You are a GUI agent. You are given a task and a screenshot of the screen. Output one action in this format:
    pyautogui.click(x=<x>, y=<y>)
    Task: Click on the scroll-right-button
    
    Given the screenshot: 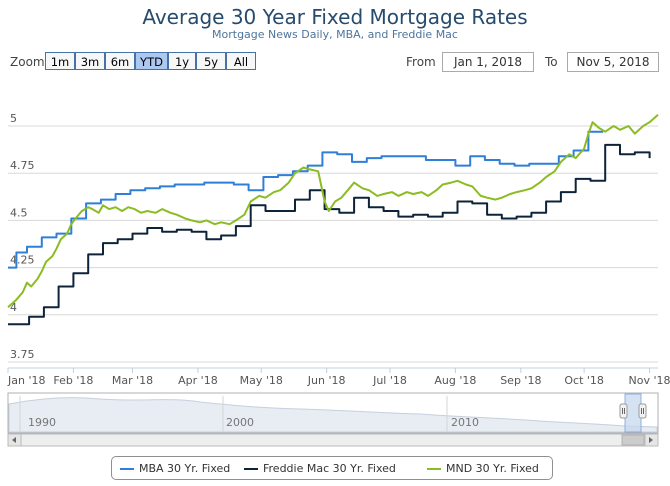 What is the action you would take?
    pyautogui.click(x=651, y=440)
    